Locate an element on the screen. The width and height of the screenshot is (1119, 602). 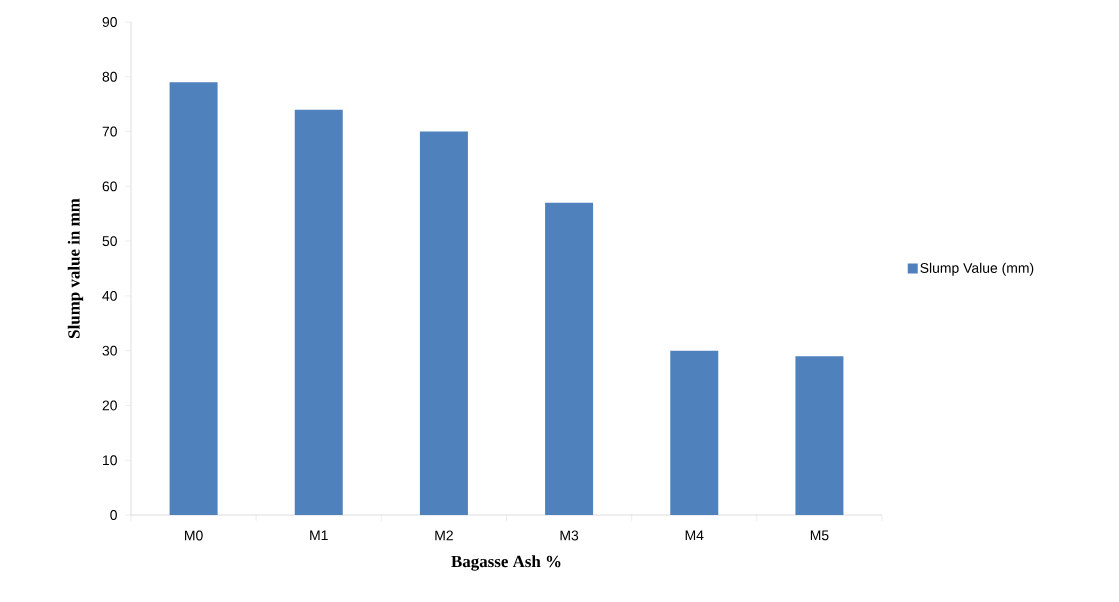
x-tick-label: M1 is located at coordinates (319, 535).